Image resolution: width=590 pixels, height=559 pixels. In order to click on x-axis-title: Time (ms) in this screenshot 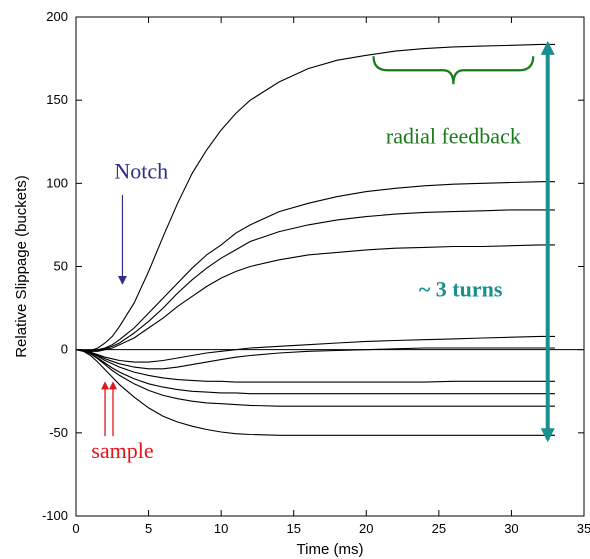, I will do `click(330, 549)`.